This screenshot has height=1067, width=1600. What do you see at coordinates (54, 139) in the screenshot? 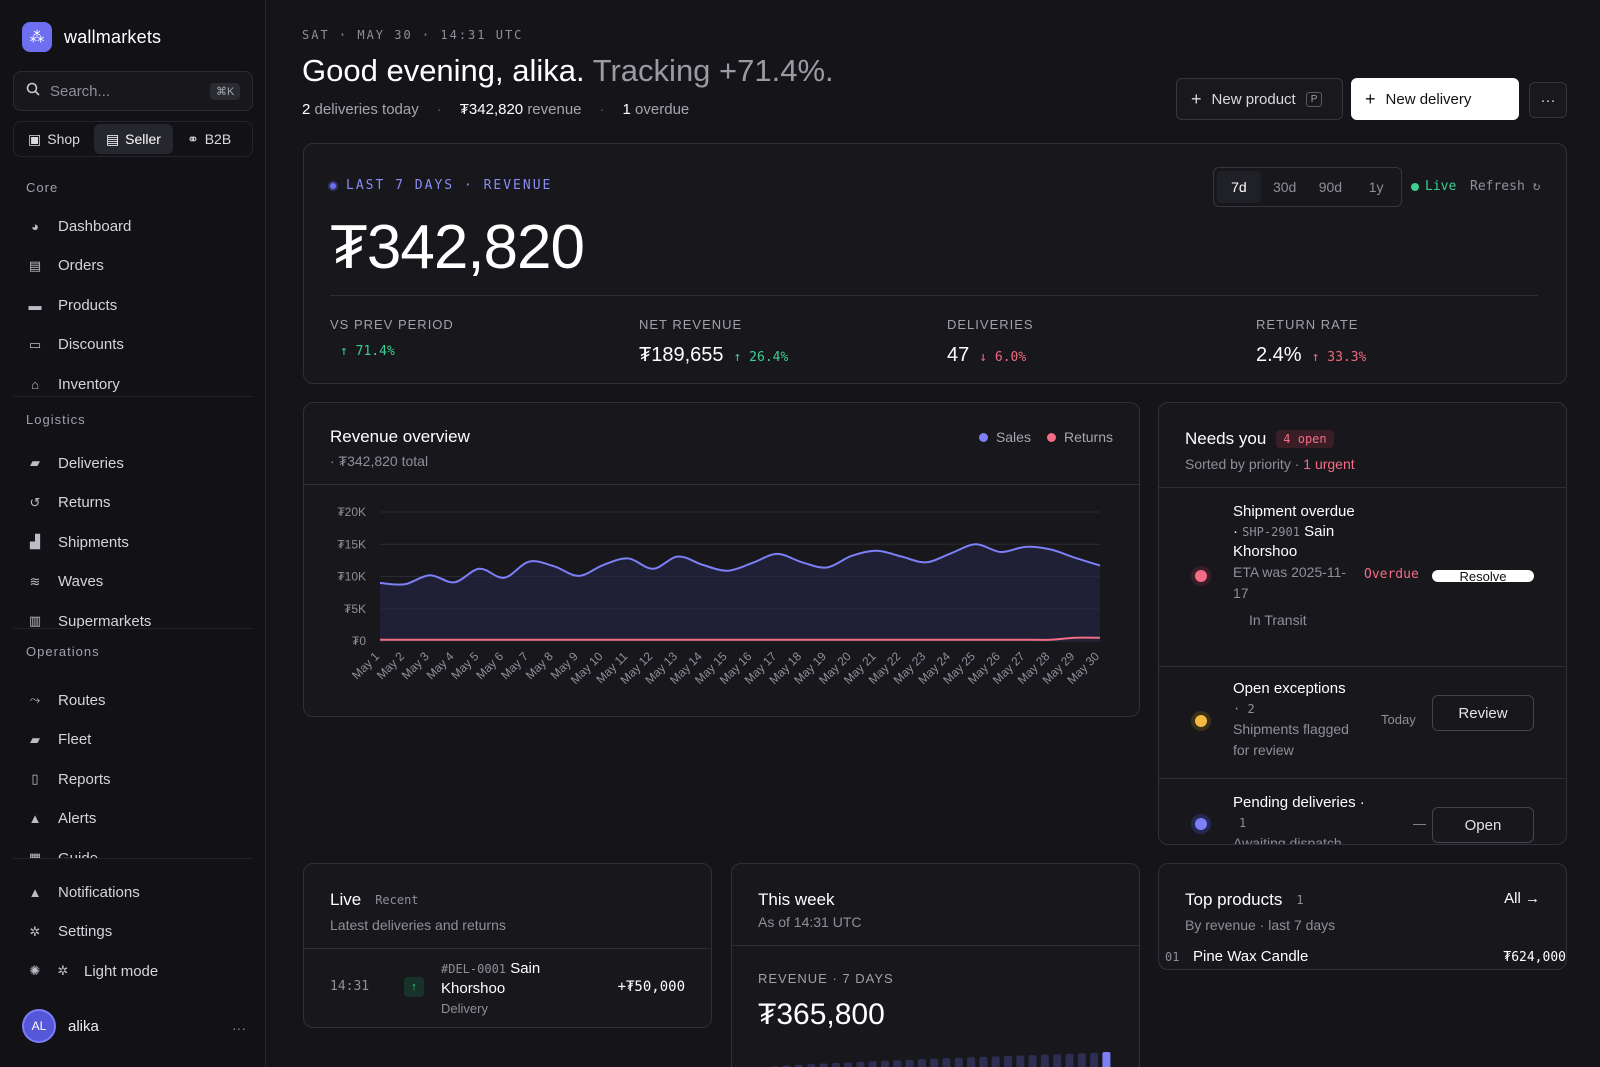
I see `mode-shop: ▣ Shop` at bounding box center [54, 139].